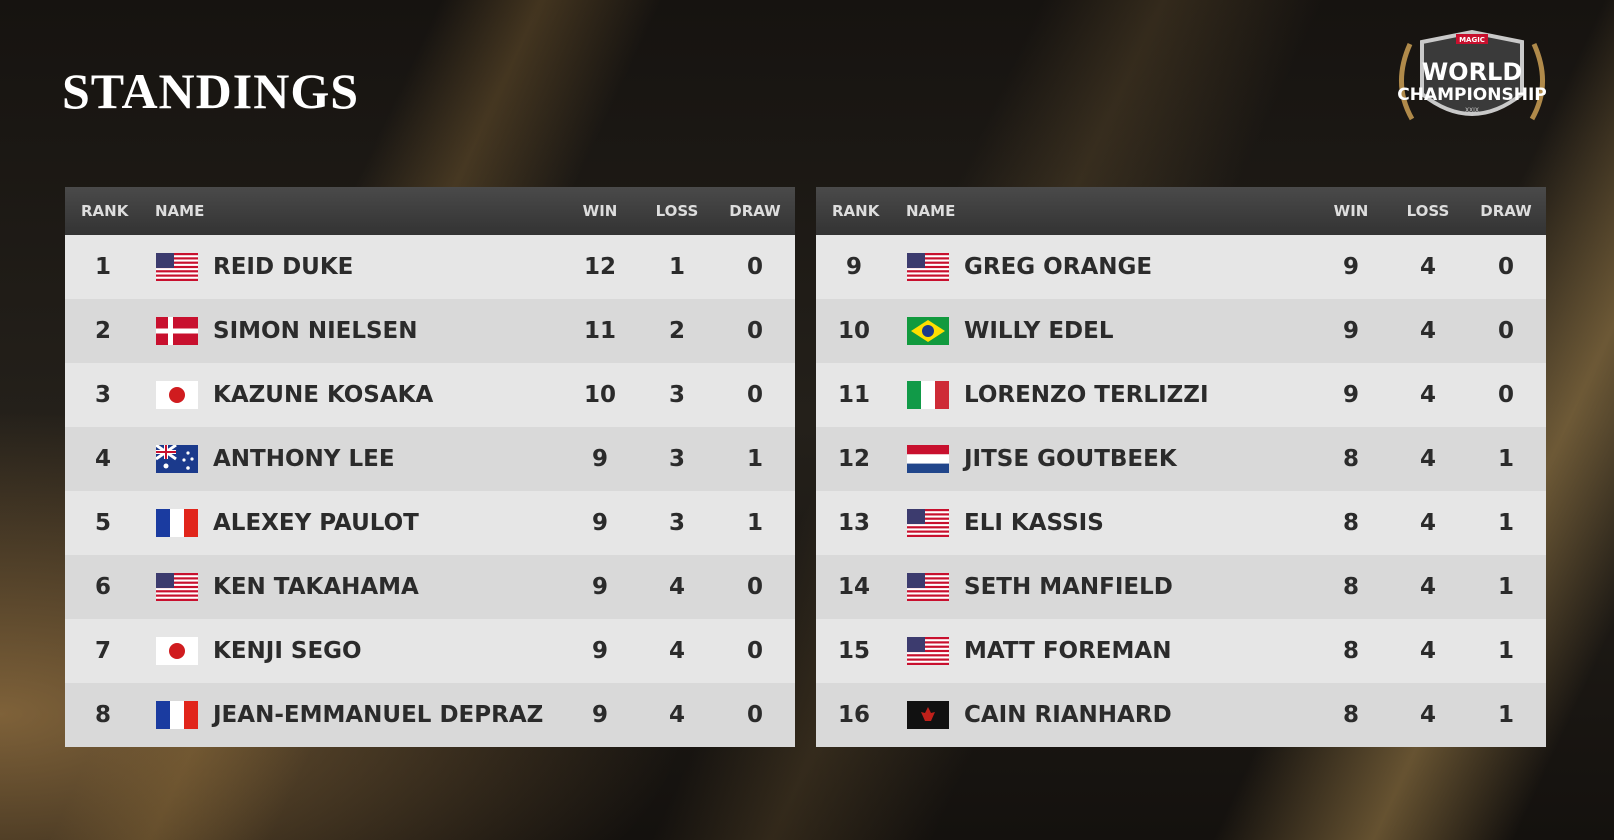  What do you see at coordinates (853, 715) in the screenshot?
I see `rank: 16` at bounding box center [853, 715].